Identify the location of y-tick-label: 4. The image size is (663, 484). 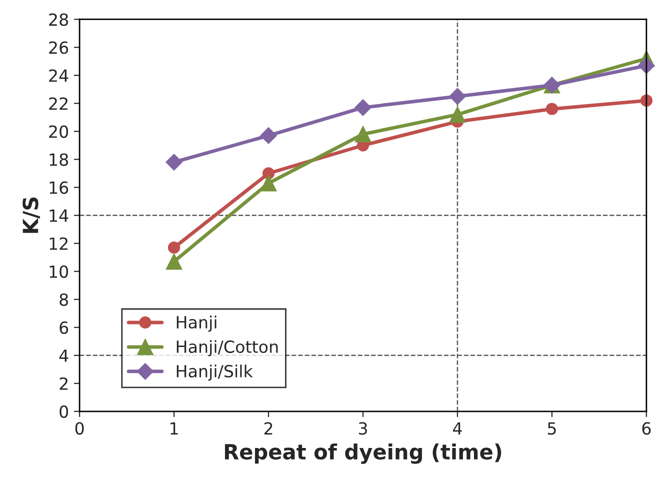
(63, 356).